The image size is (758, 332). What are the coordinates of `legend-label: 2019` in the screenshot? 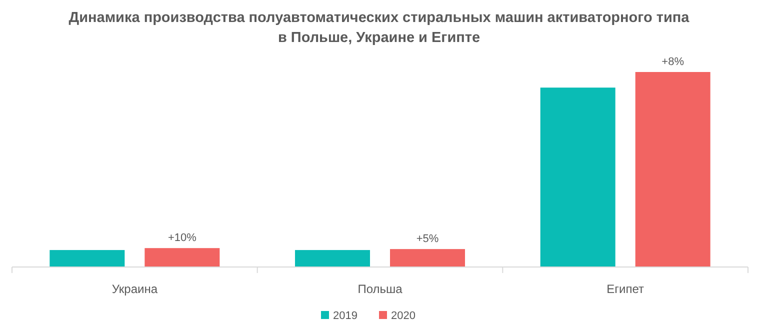 It's located at (345, 316).